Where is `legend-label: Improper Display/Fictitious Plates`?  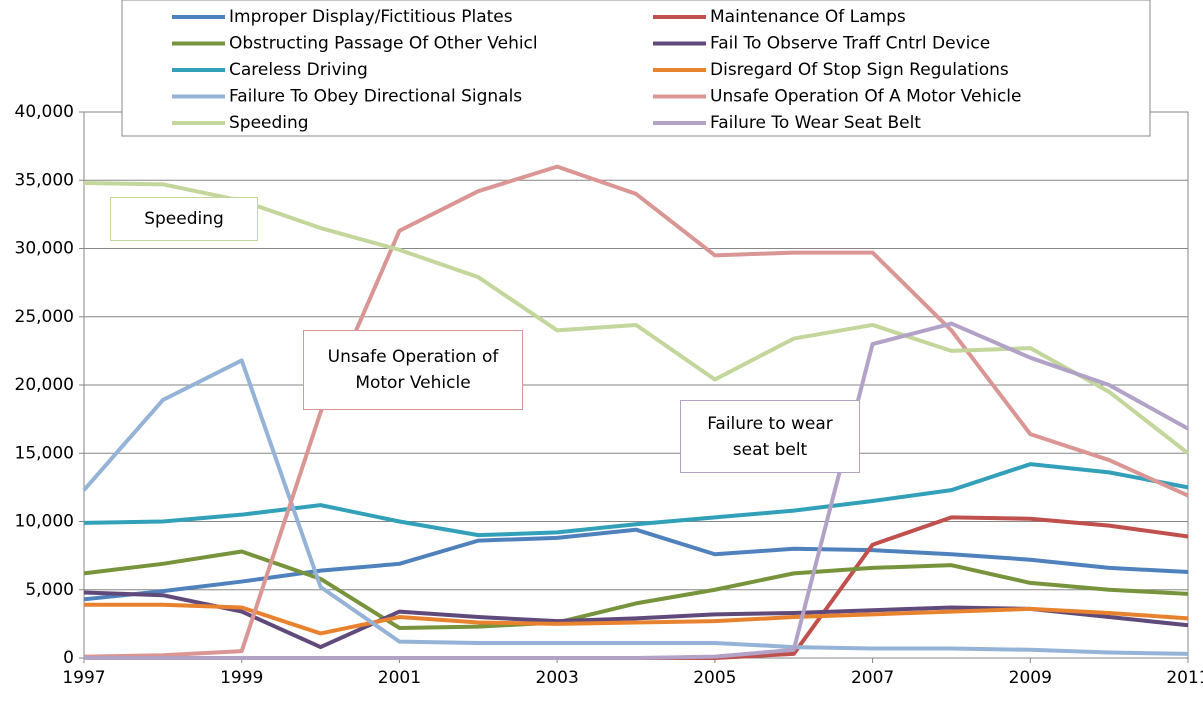
legend-label: Improper Display/Fictitious Plates is located at coordinates (371, 17).